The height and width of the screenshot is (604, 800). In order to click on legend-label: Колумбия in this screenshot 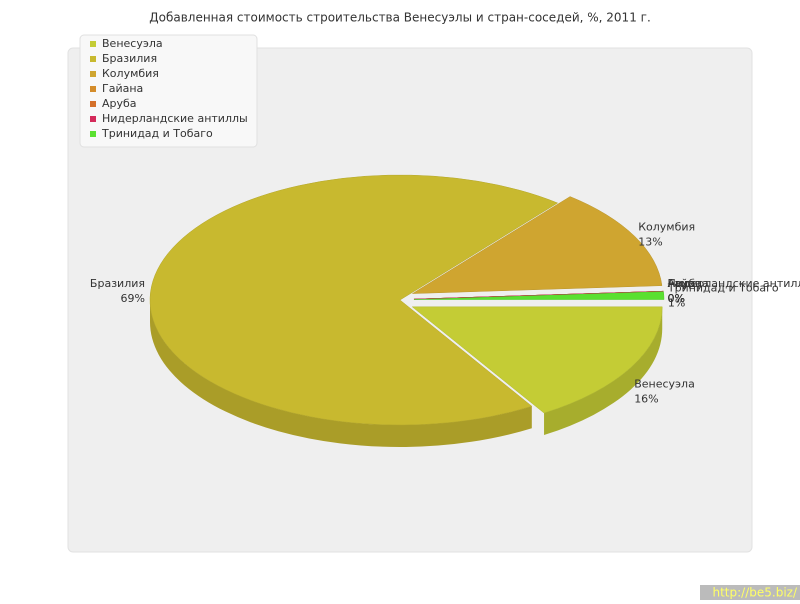, I will do `click(130, 73)`.